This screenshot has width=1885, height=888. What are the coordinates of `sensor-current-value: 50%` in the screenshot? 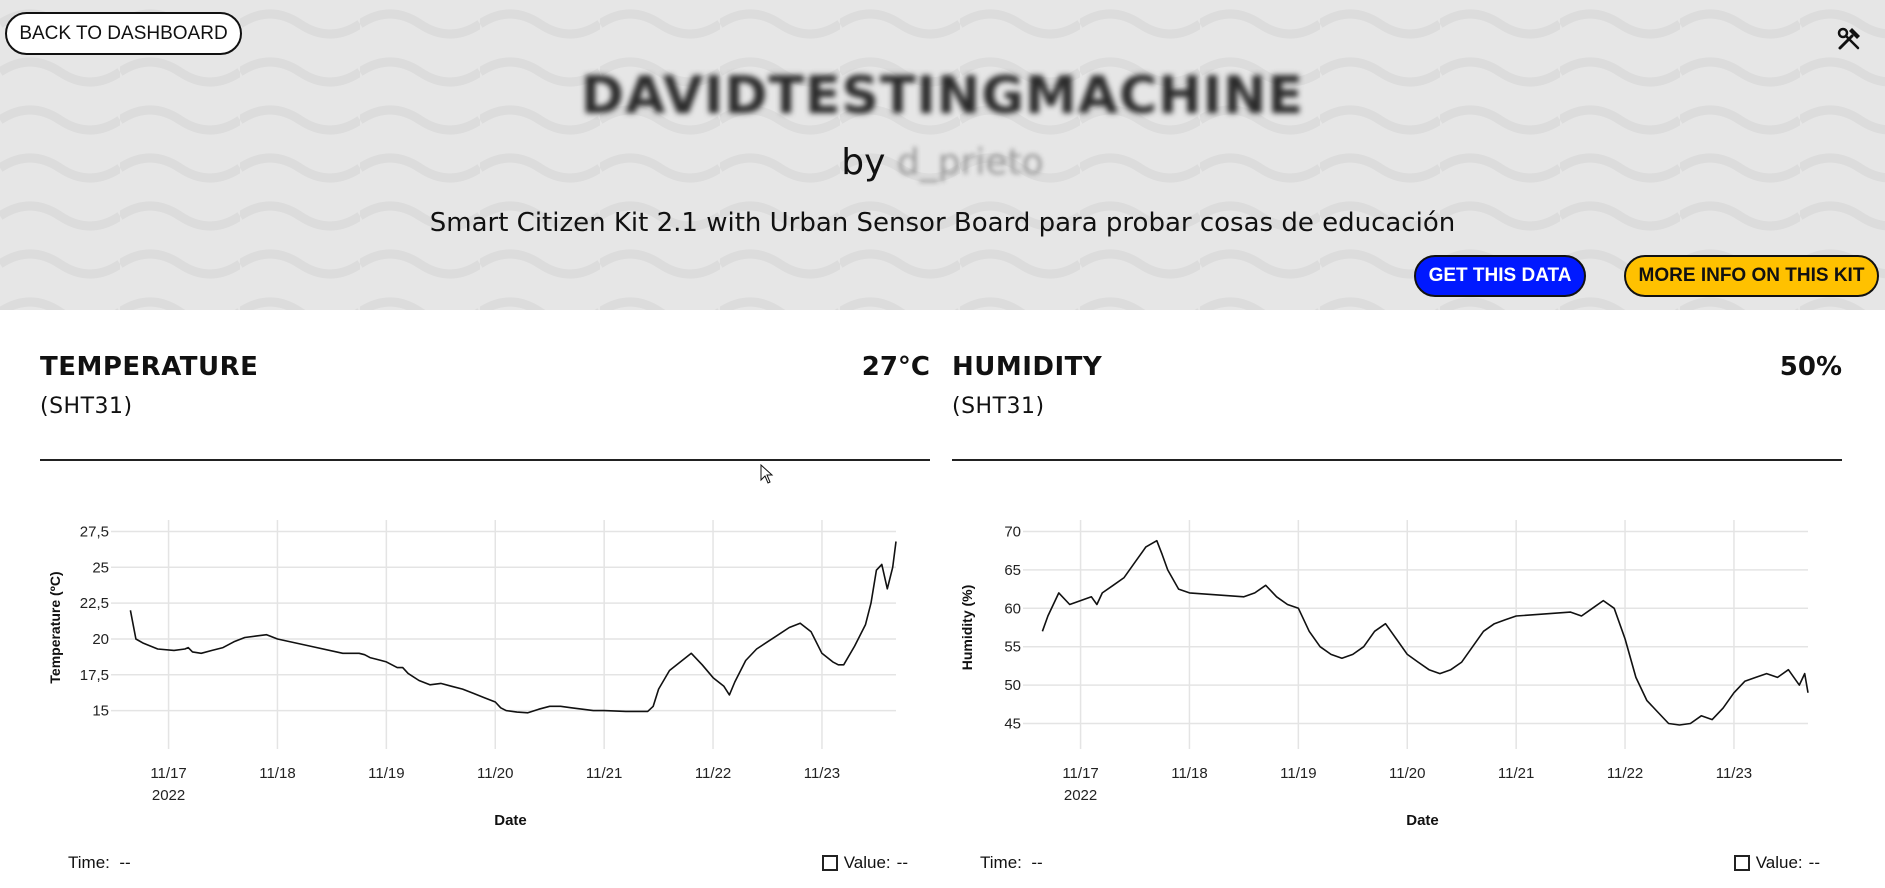 It's located at (1810, 367).